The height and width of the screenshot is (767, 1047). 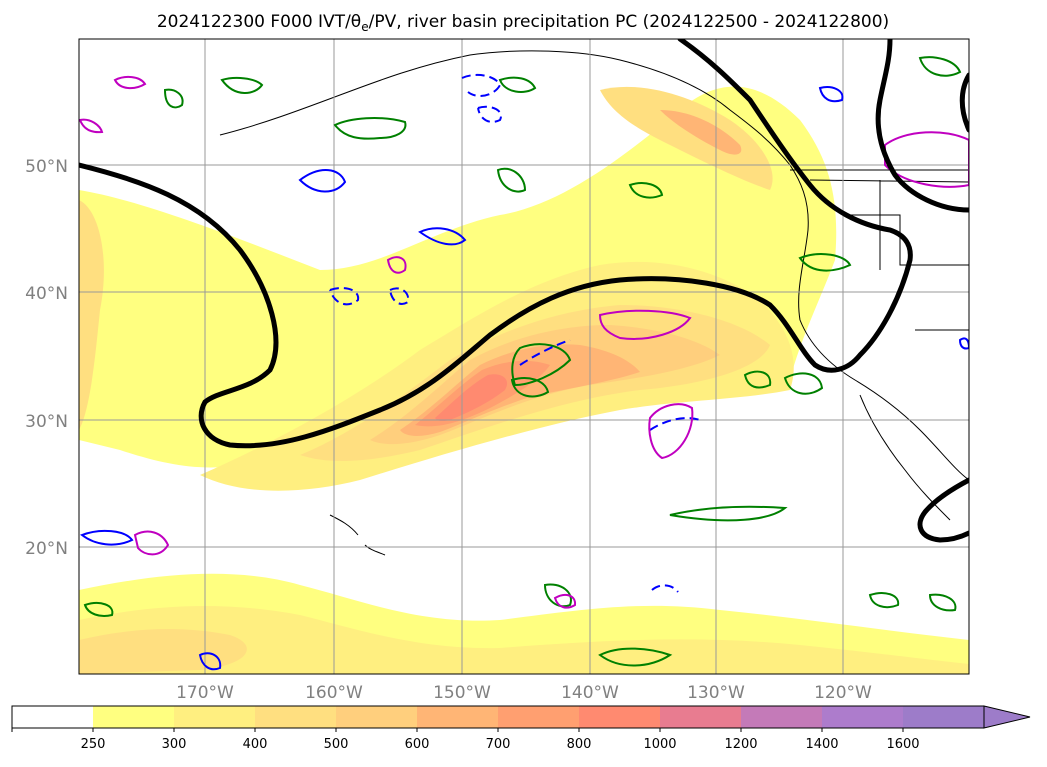 I want to click on hawaii-islands, so click(x=357, y=535).